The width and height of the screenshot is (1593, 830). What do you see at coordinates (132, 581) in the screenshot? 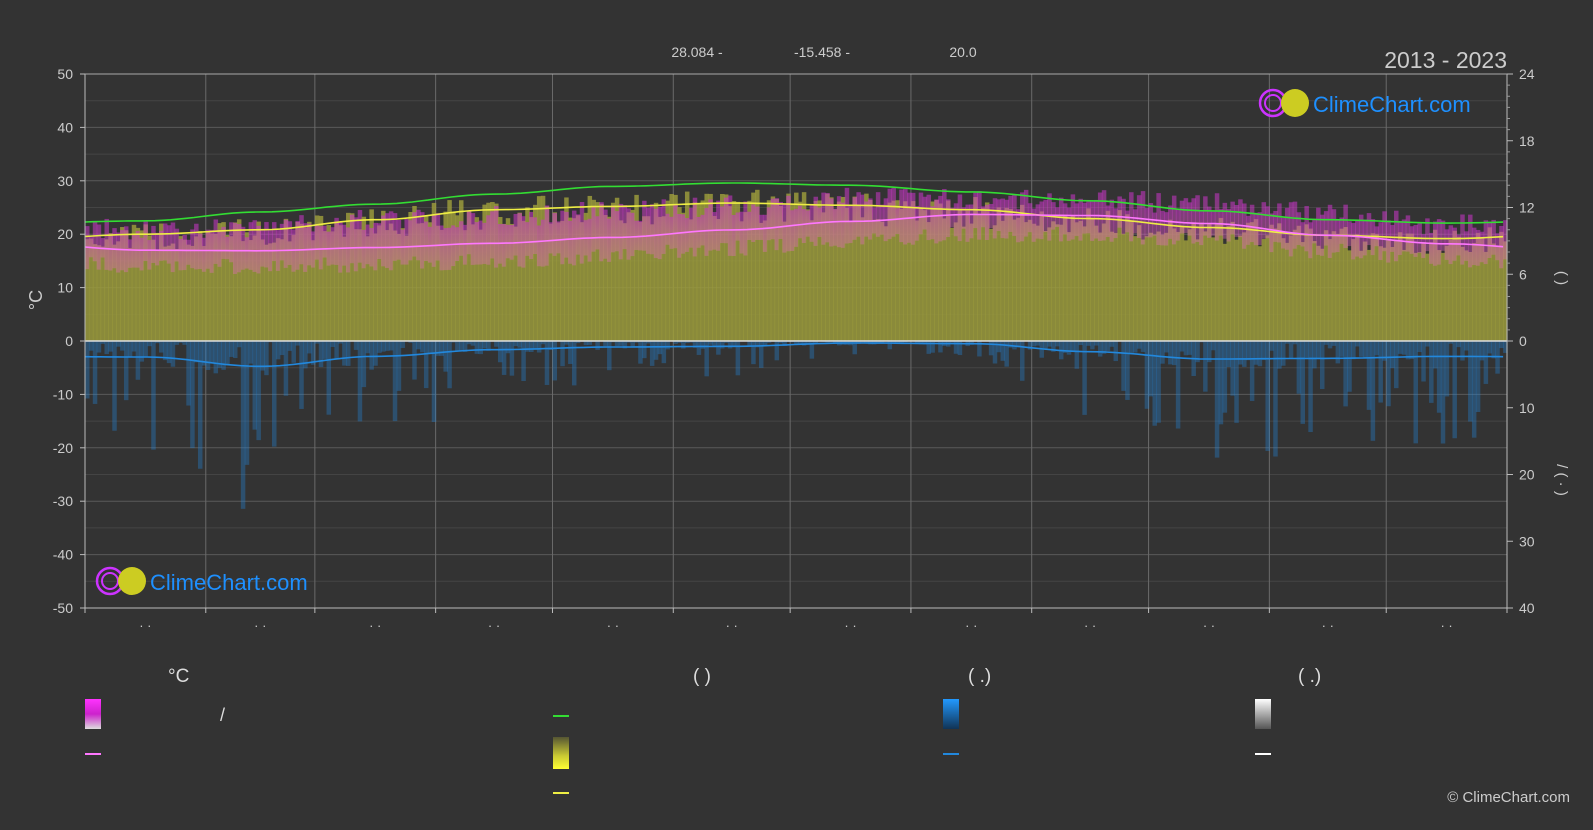
I see `logo-sun-icon` at bounding box center [132, 581].